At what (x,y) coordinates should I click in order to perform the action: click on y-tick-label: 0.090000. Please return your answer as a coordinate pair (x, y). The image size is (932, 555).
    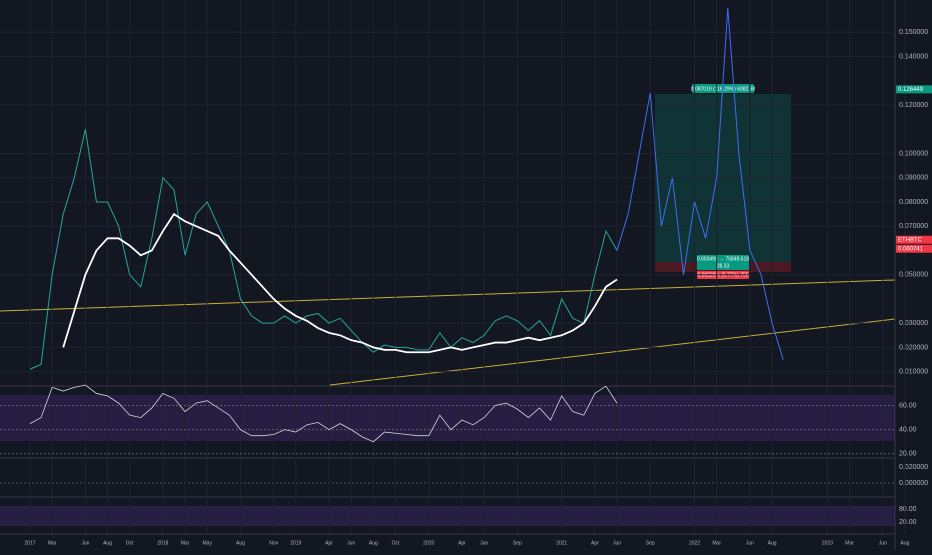
    Looking at the image, I should click on (913, 178).